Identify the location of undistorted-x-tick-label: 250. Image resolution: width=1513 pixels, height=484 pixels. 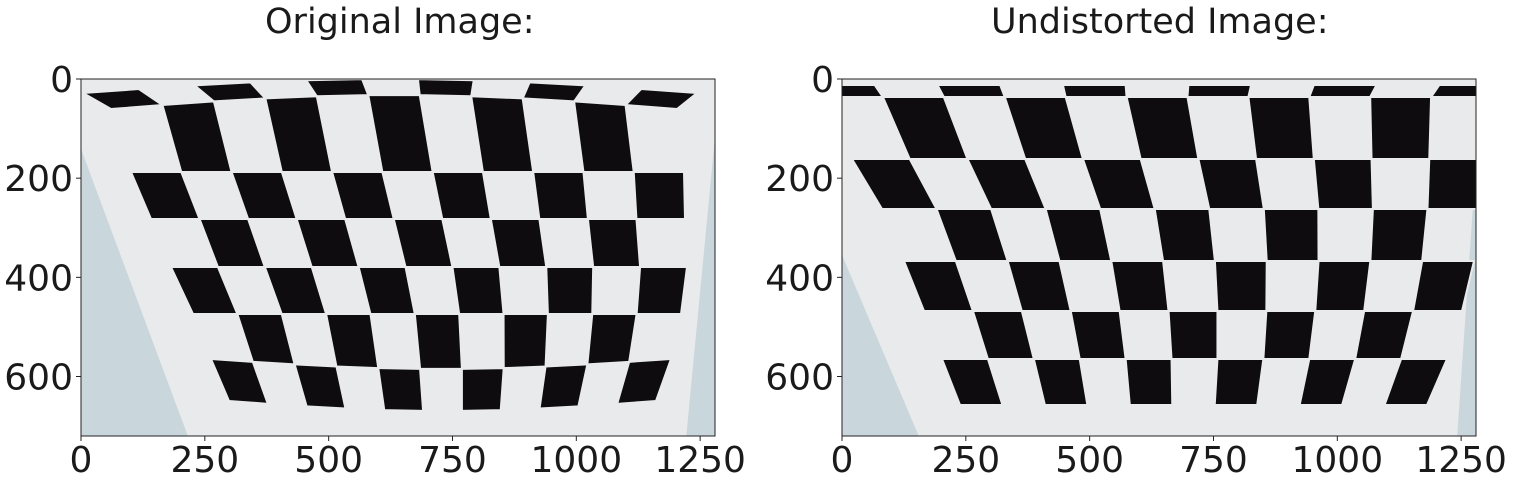
(965, 460).